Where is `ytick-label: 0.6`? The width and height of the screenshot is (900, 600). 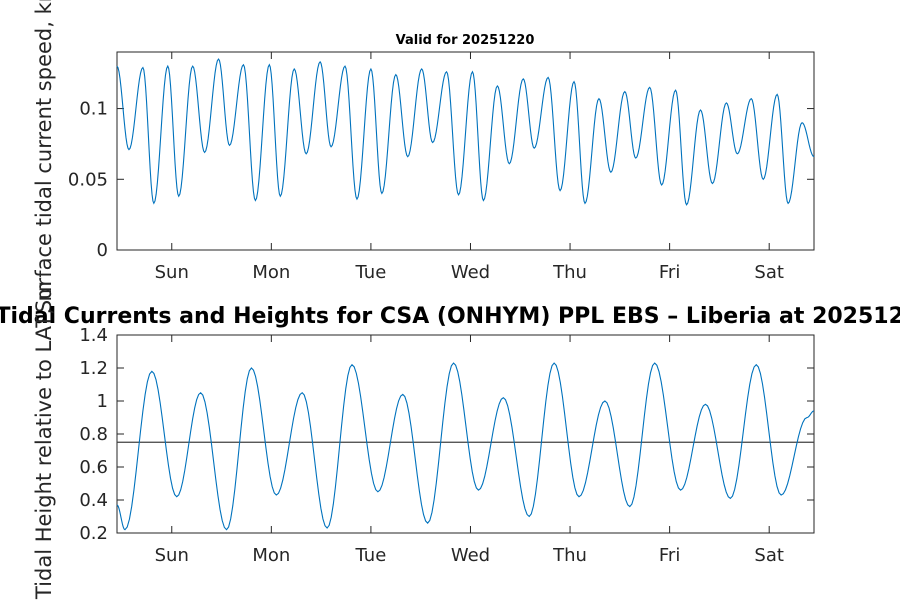
ytick-label: 0.6 is located at coordinates (93, 467).